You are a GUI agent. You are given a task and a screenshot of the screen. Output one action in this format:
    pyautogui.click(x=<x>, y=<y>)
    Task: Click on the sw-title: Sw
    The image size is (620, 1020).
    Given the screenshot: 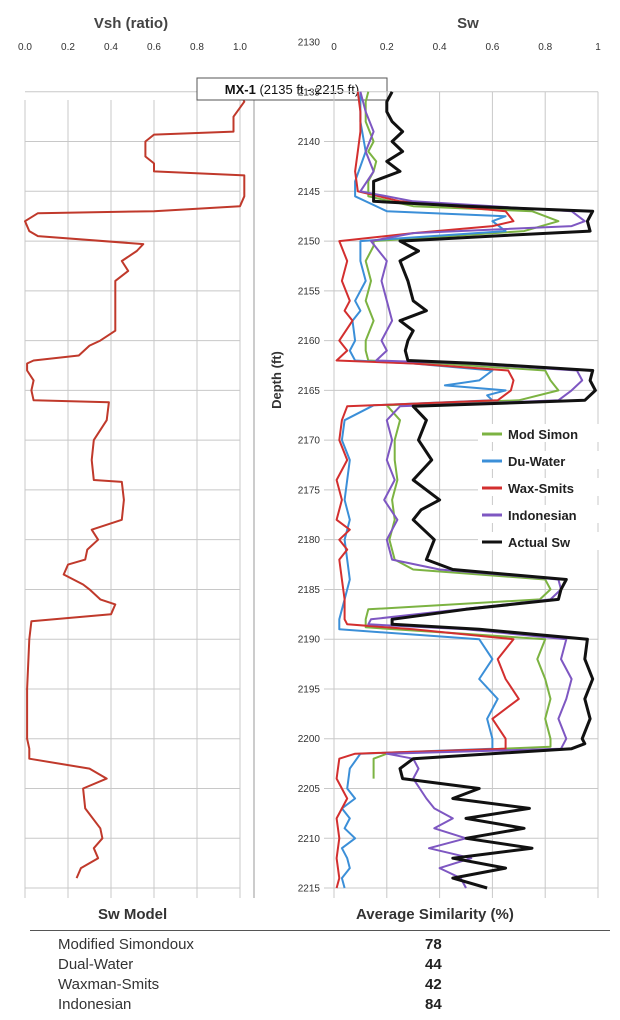 What is the action you would take?
    pyautogui.click(x=468, y=23)
    